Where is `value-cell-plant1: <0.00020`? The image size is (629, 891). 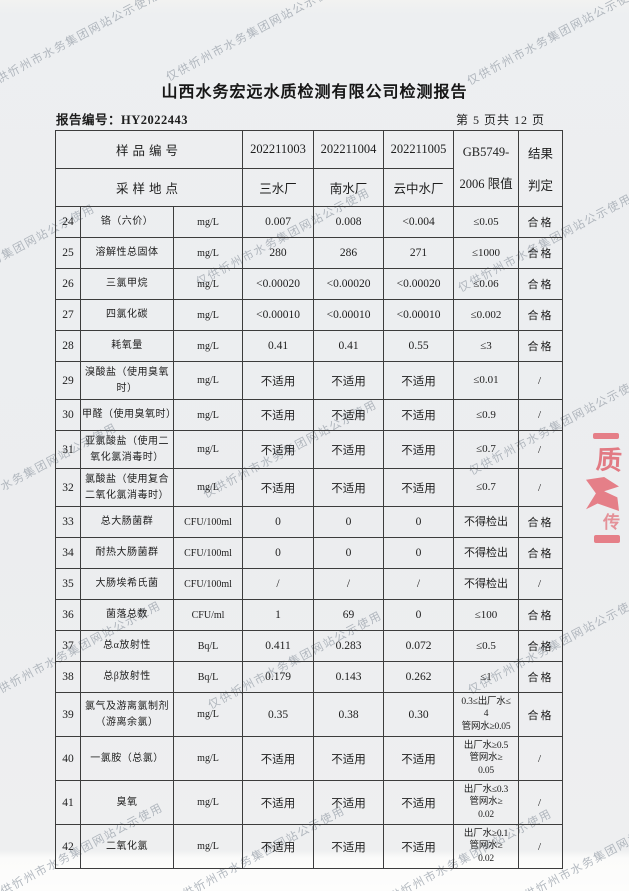
value-cell-plant1: <0.00020 is located at coordinates (278, 284).